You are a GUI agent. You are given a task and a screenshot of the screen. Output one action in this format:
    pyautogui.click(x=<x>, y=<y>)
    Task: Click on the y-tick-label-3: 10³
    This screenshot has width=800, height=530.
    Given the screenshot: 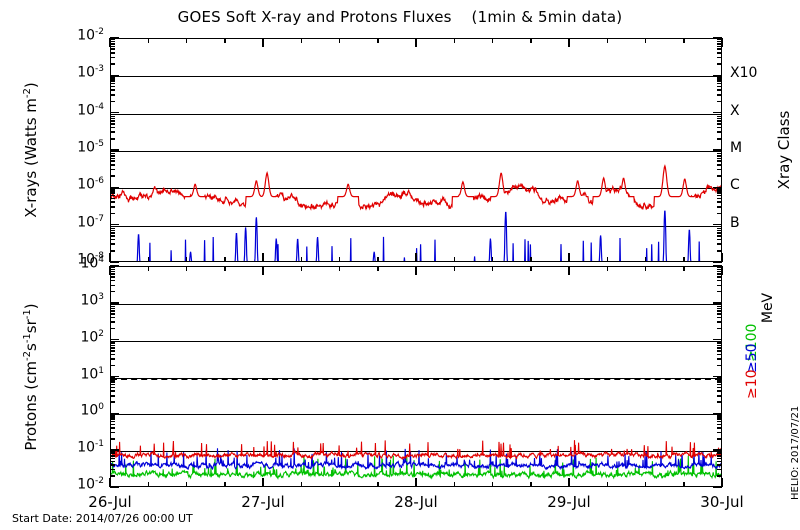 What is the action you would take?
    pyautogui.click(x=92, y=300)
    